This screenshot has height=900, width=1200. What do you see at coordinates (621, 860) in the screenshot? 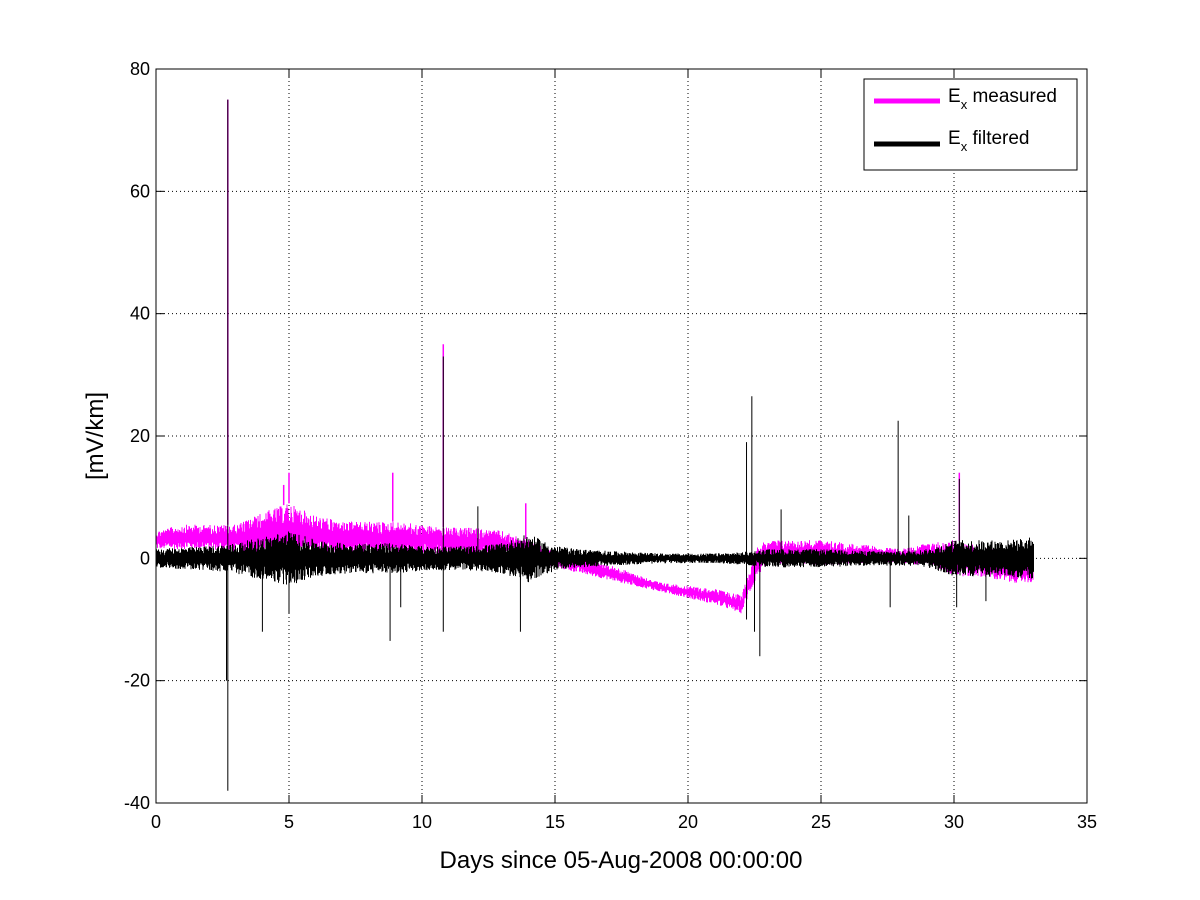
I see `x-axis-label: Days since 05-Aug-2008 00:00:00` at bounding box center [621, 860].